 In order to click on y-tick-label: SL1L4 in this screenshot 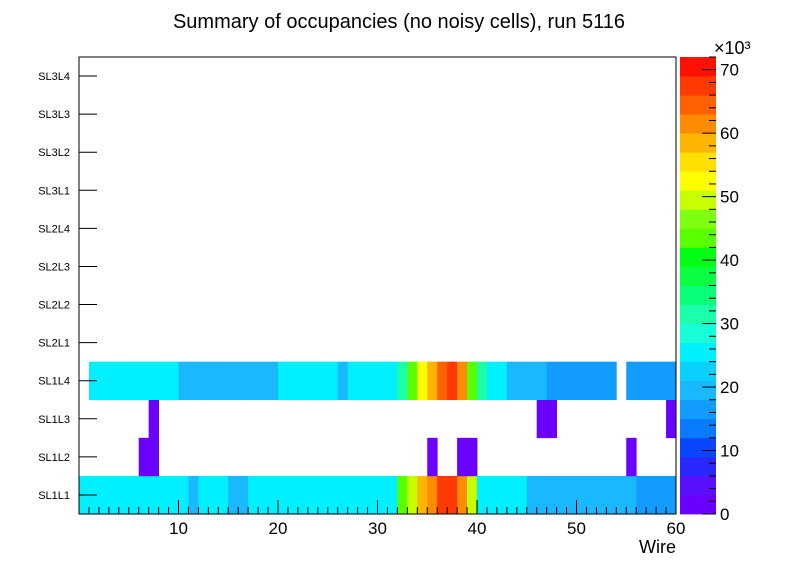, I will do `click(54, 382)`.